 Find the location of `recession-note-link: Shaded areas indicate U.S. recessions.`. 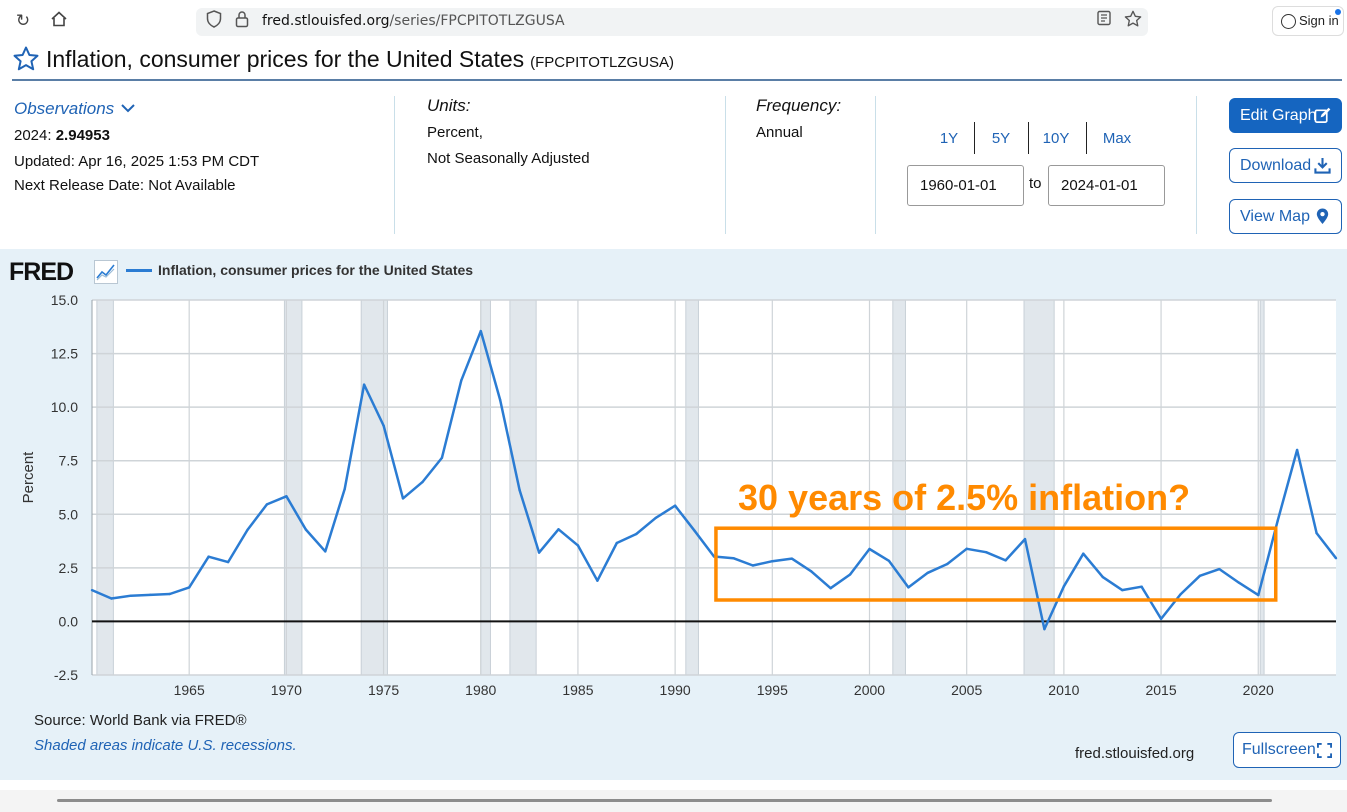

recession-note-link: Shaded areas indicate U.S. recessions. is located at coordinates (165, 745).